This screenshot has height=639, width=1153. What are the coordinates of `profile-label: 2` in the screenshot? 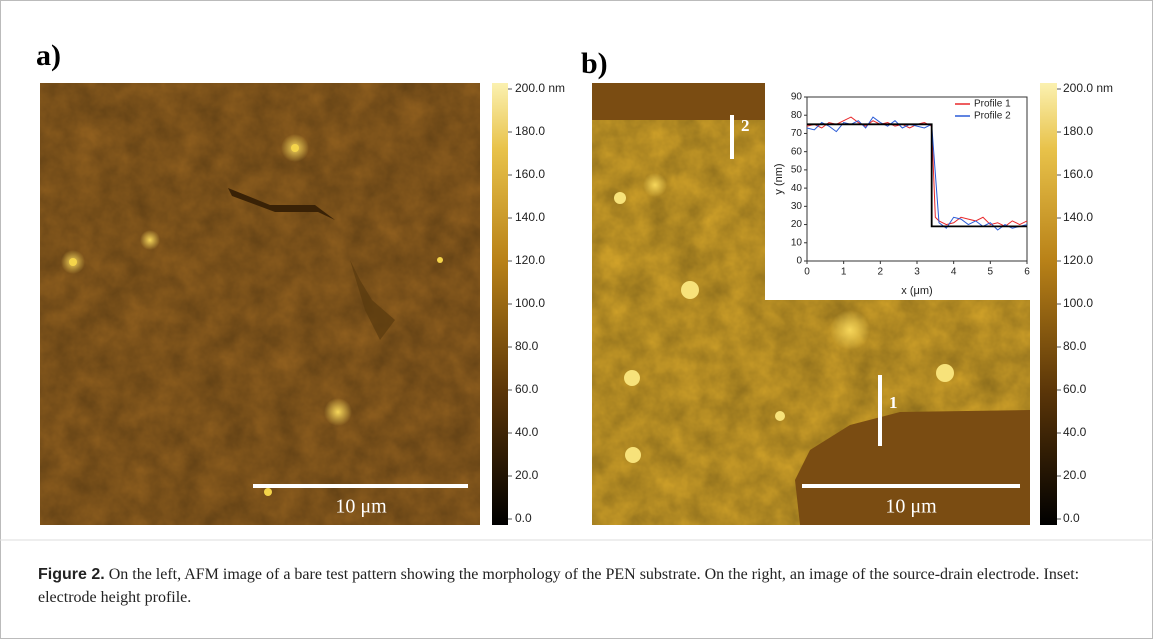 It's located at (745, 125).